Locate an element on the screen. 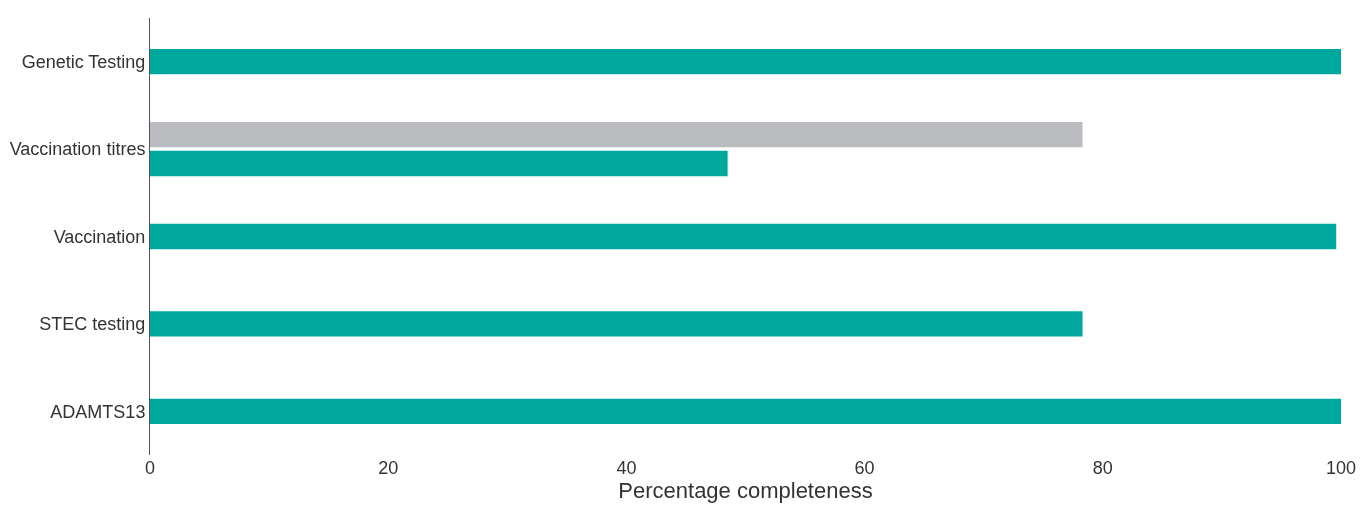 The height and width of the screenshot is (525, 1366). y-tick-label: Vaccination is located at coordinates (99, 236).